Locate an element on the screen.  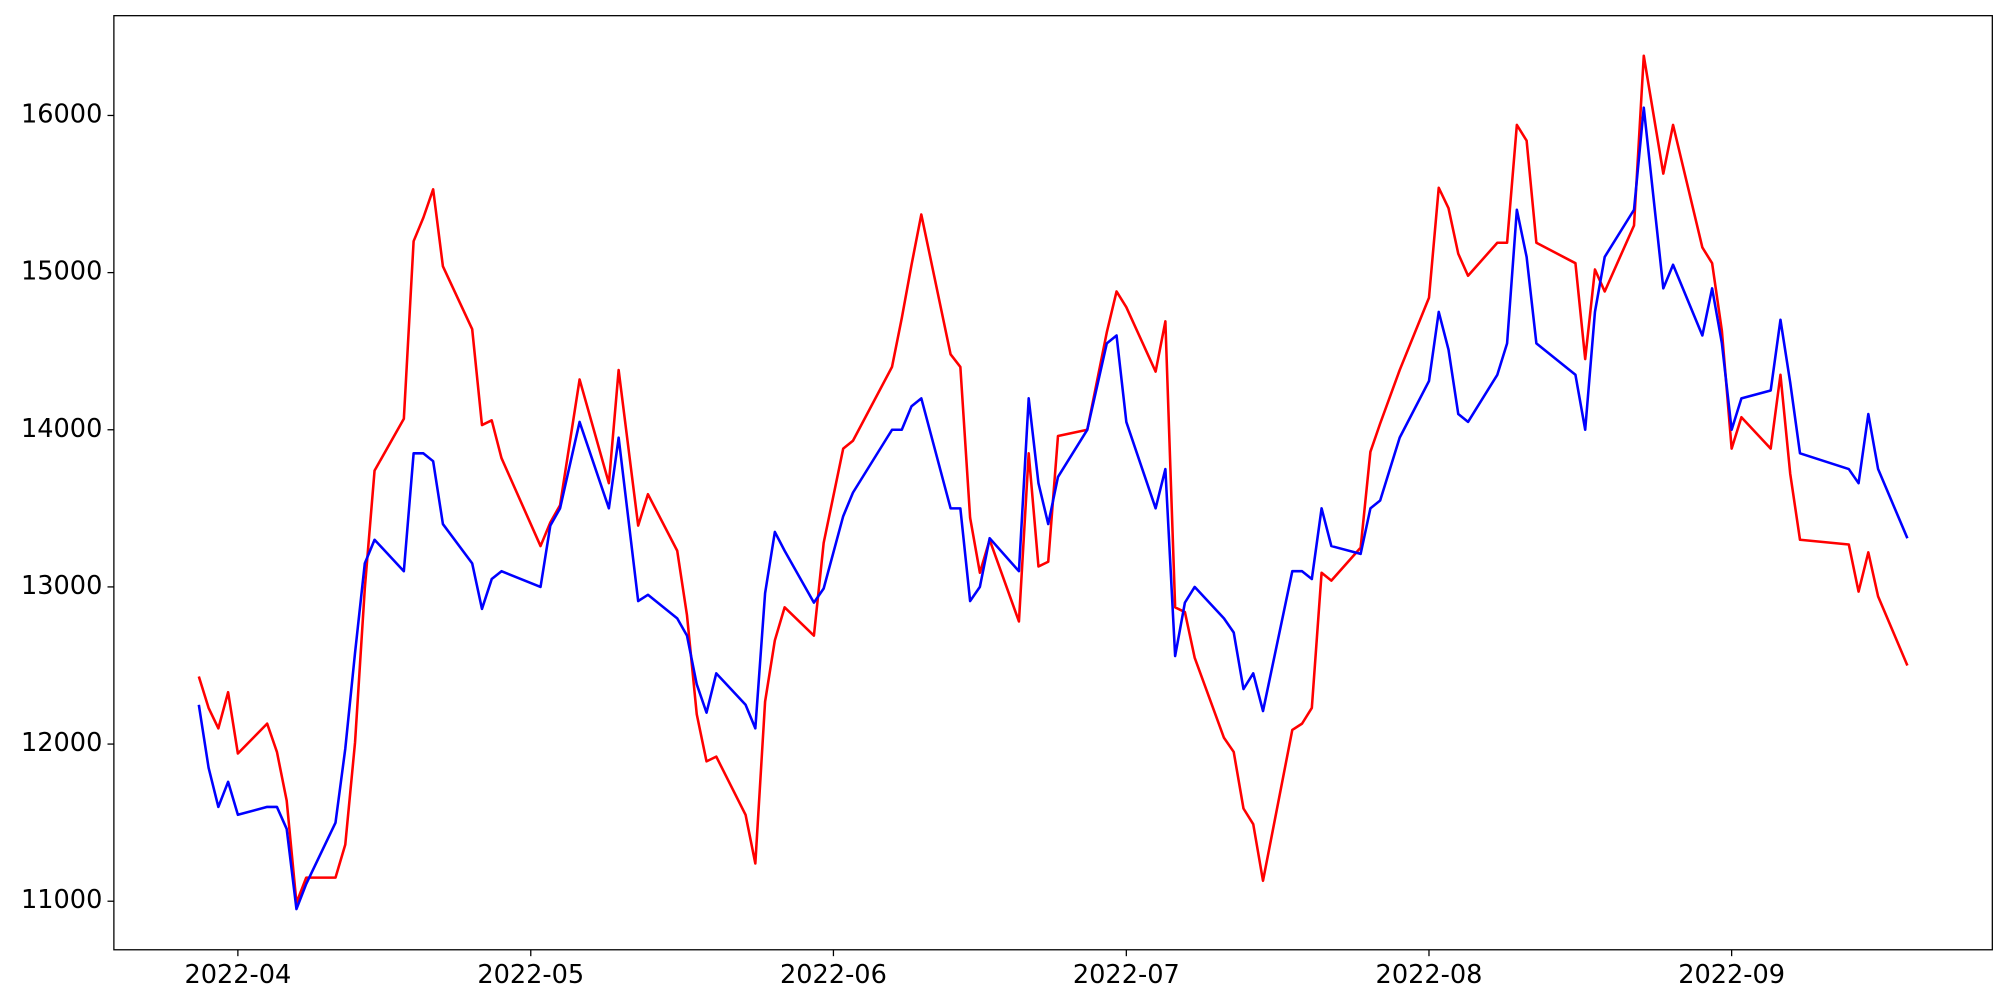
x-tick-label: 2022-07 is located at coordinates (1126, 975).